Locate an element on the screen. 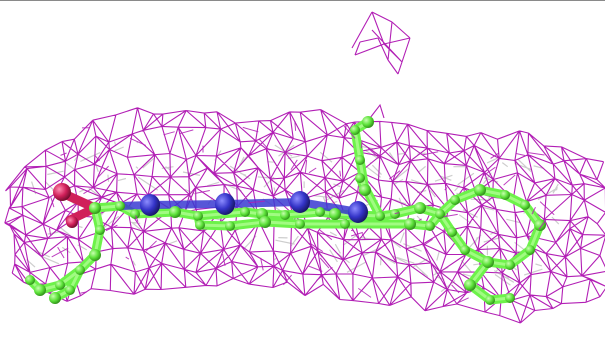 Image resolution: width=605 pixels, height=347 pixels. density-mesh-fragment is located at coordinates (381, 43).